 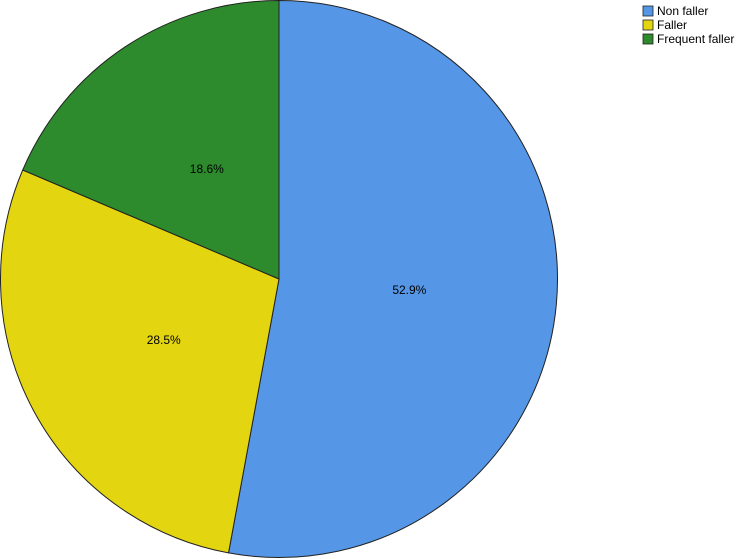 What do you see at coordinates (695, 39) in the screenshot?
I see `legend-label: Frequent faller` at bounding box center [695, 39].